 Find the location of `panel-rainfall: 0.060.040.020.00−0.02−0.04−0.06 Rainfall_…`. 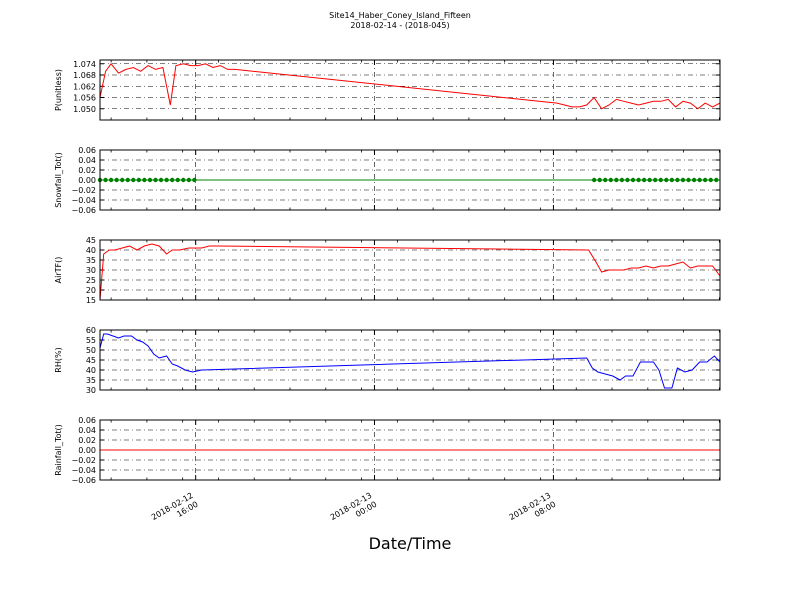

panel-rainfall: 0.060.040.020.00−0.02−0.04−0.06 Rainfall_… is located at coordinates (387, 450).